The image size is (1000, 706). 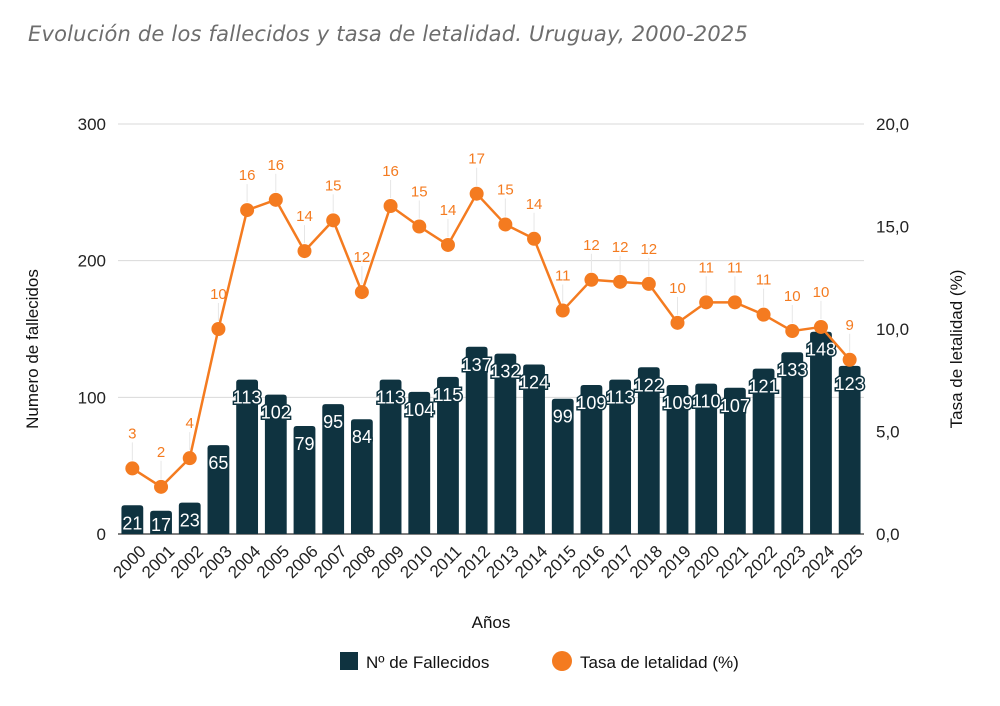 I want to click on legend-swatch-circle, so click(x=562, y=661).